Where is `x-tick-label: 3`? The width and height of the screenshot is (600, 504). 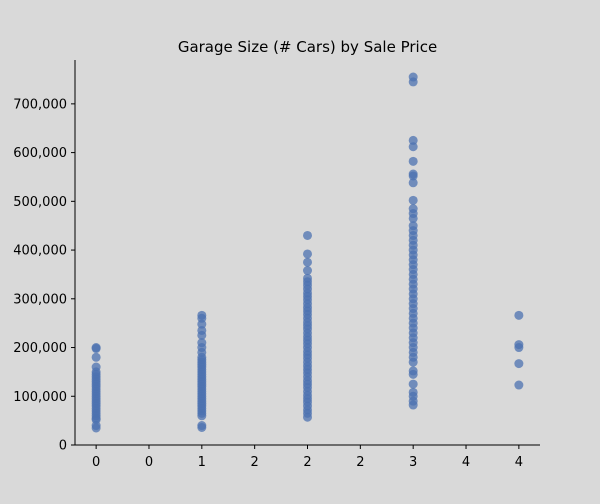 x-tick-label: 3 is located at coordinates (413, 462).